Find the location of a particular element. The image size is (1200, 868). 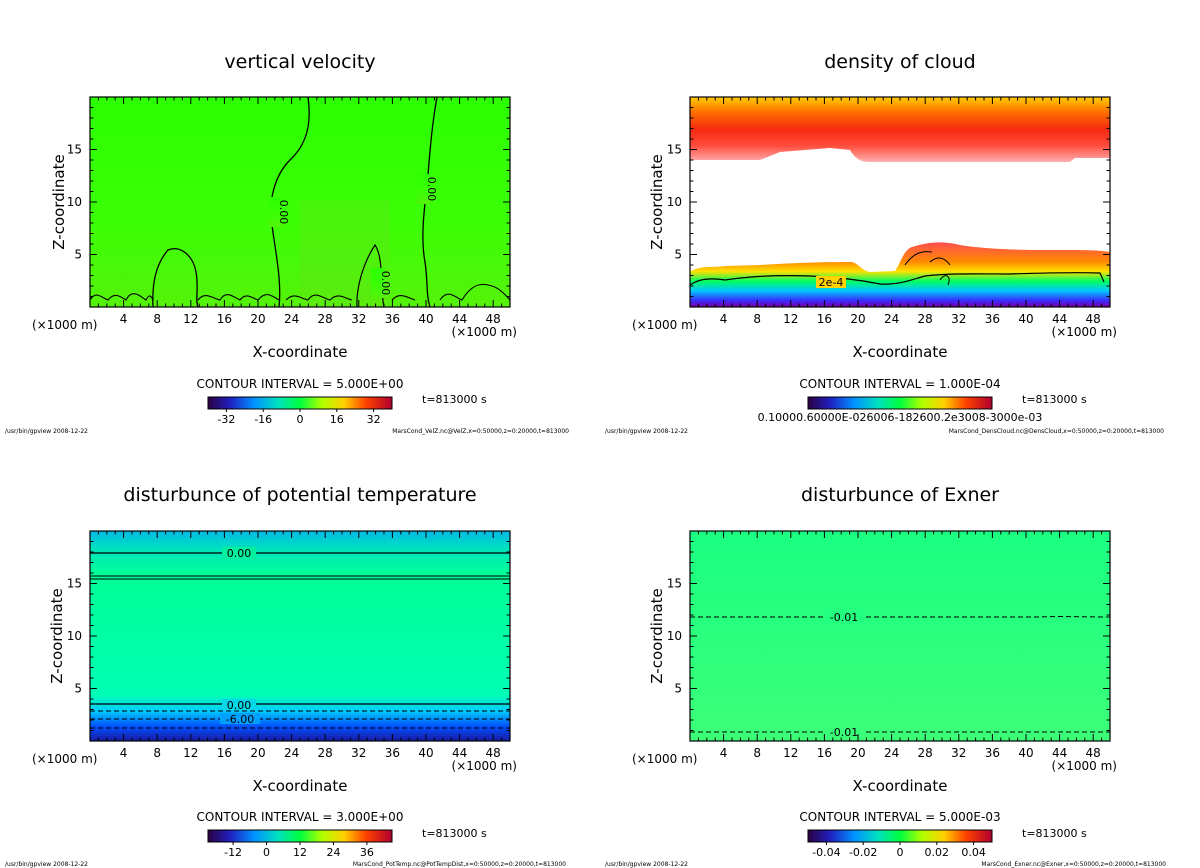

contour-interval: CONTOUR INTERVAL = 5.000E+00 is located at coordinates (300, 384).